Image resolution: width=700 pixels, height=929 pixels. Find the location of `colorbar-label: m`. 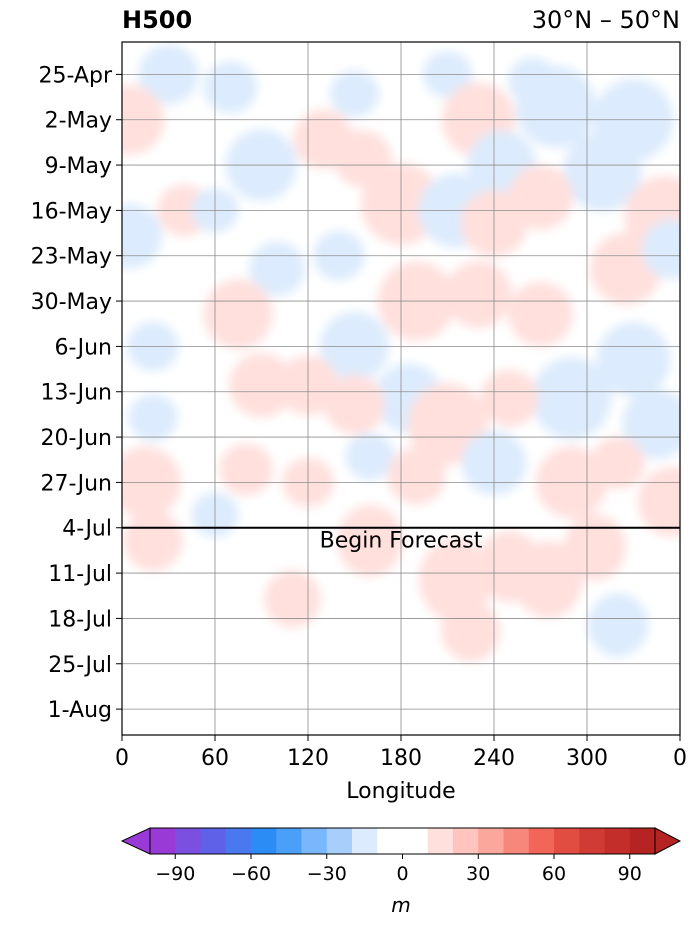

colorbar-label: m is located at coordinates (400, 905).